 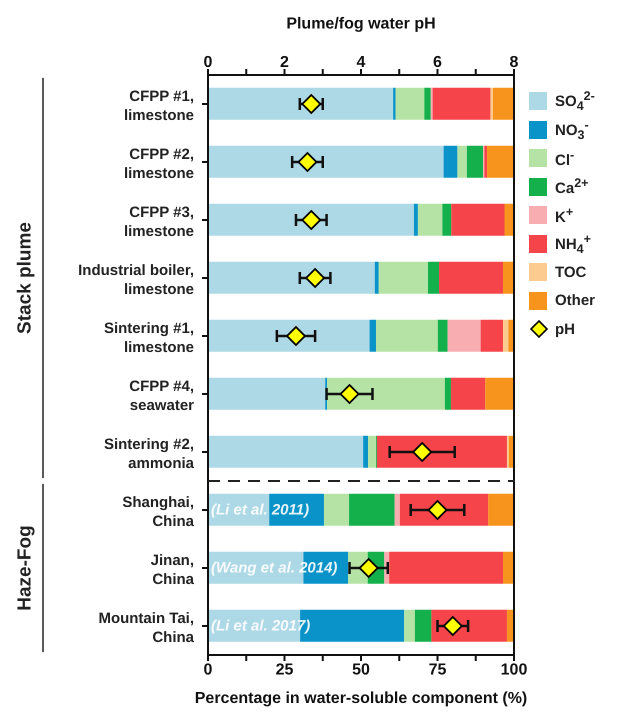 I want to click on y-tick-label: Shanghai, China, so click(x=158, y=512).